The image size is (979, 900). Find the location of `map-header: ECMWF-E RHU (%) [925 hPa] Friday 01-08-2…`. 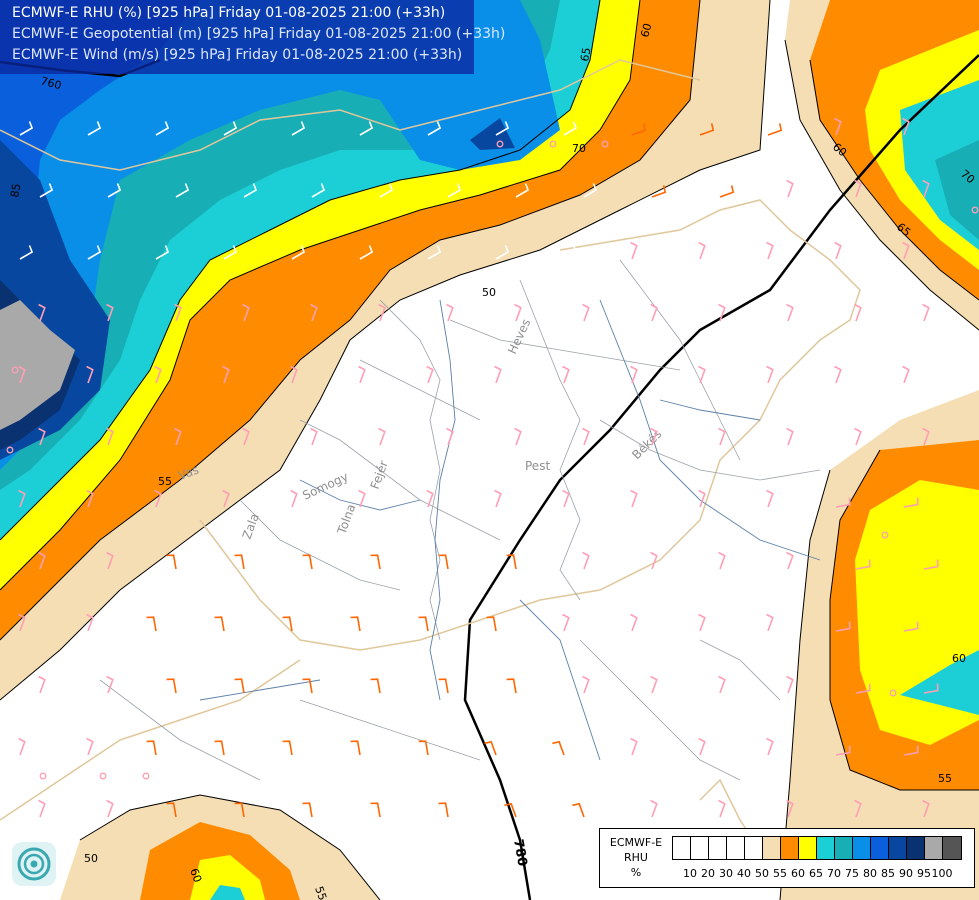

map-header: ECMWF-E RHU (%) [925 hPa] Friday 01-08-2… is located at coordinates (253, 37).